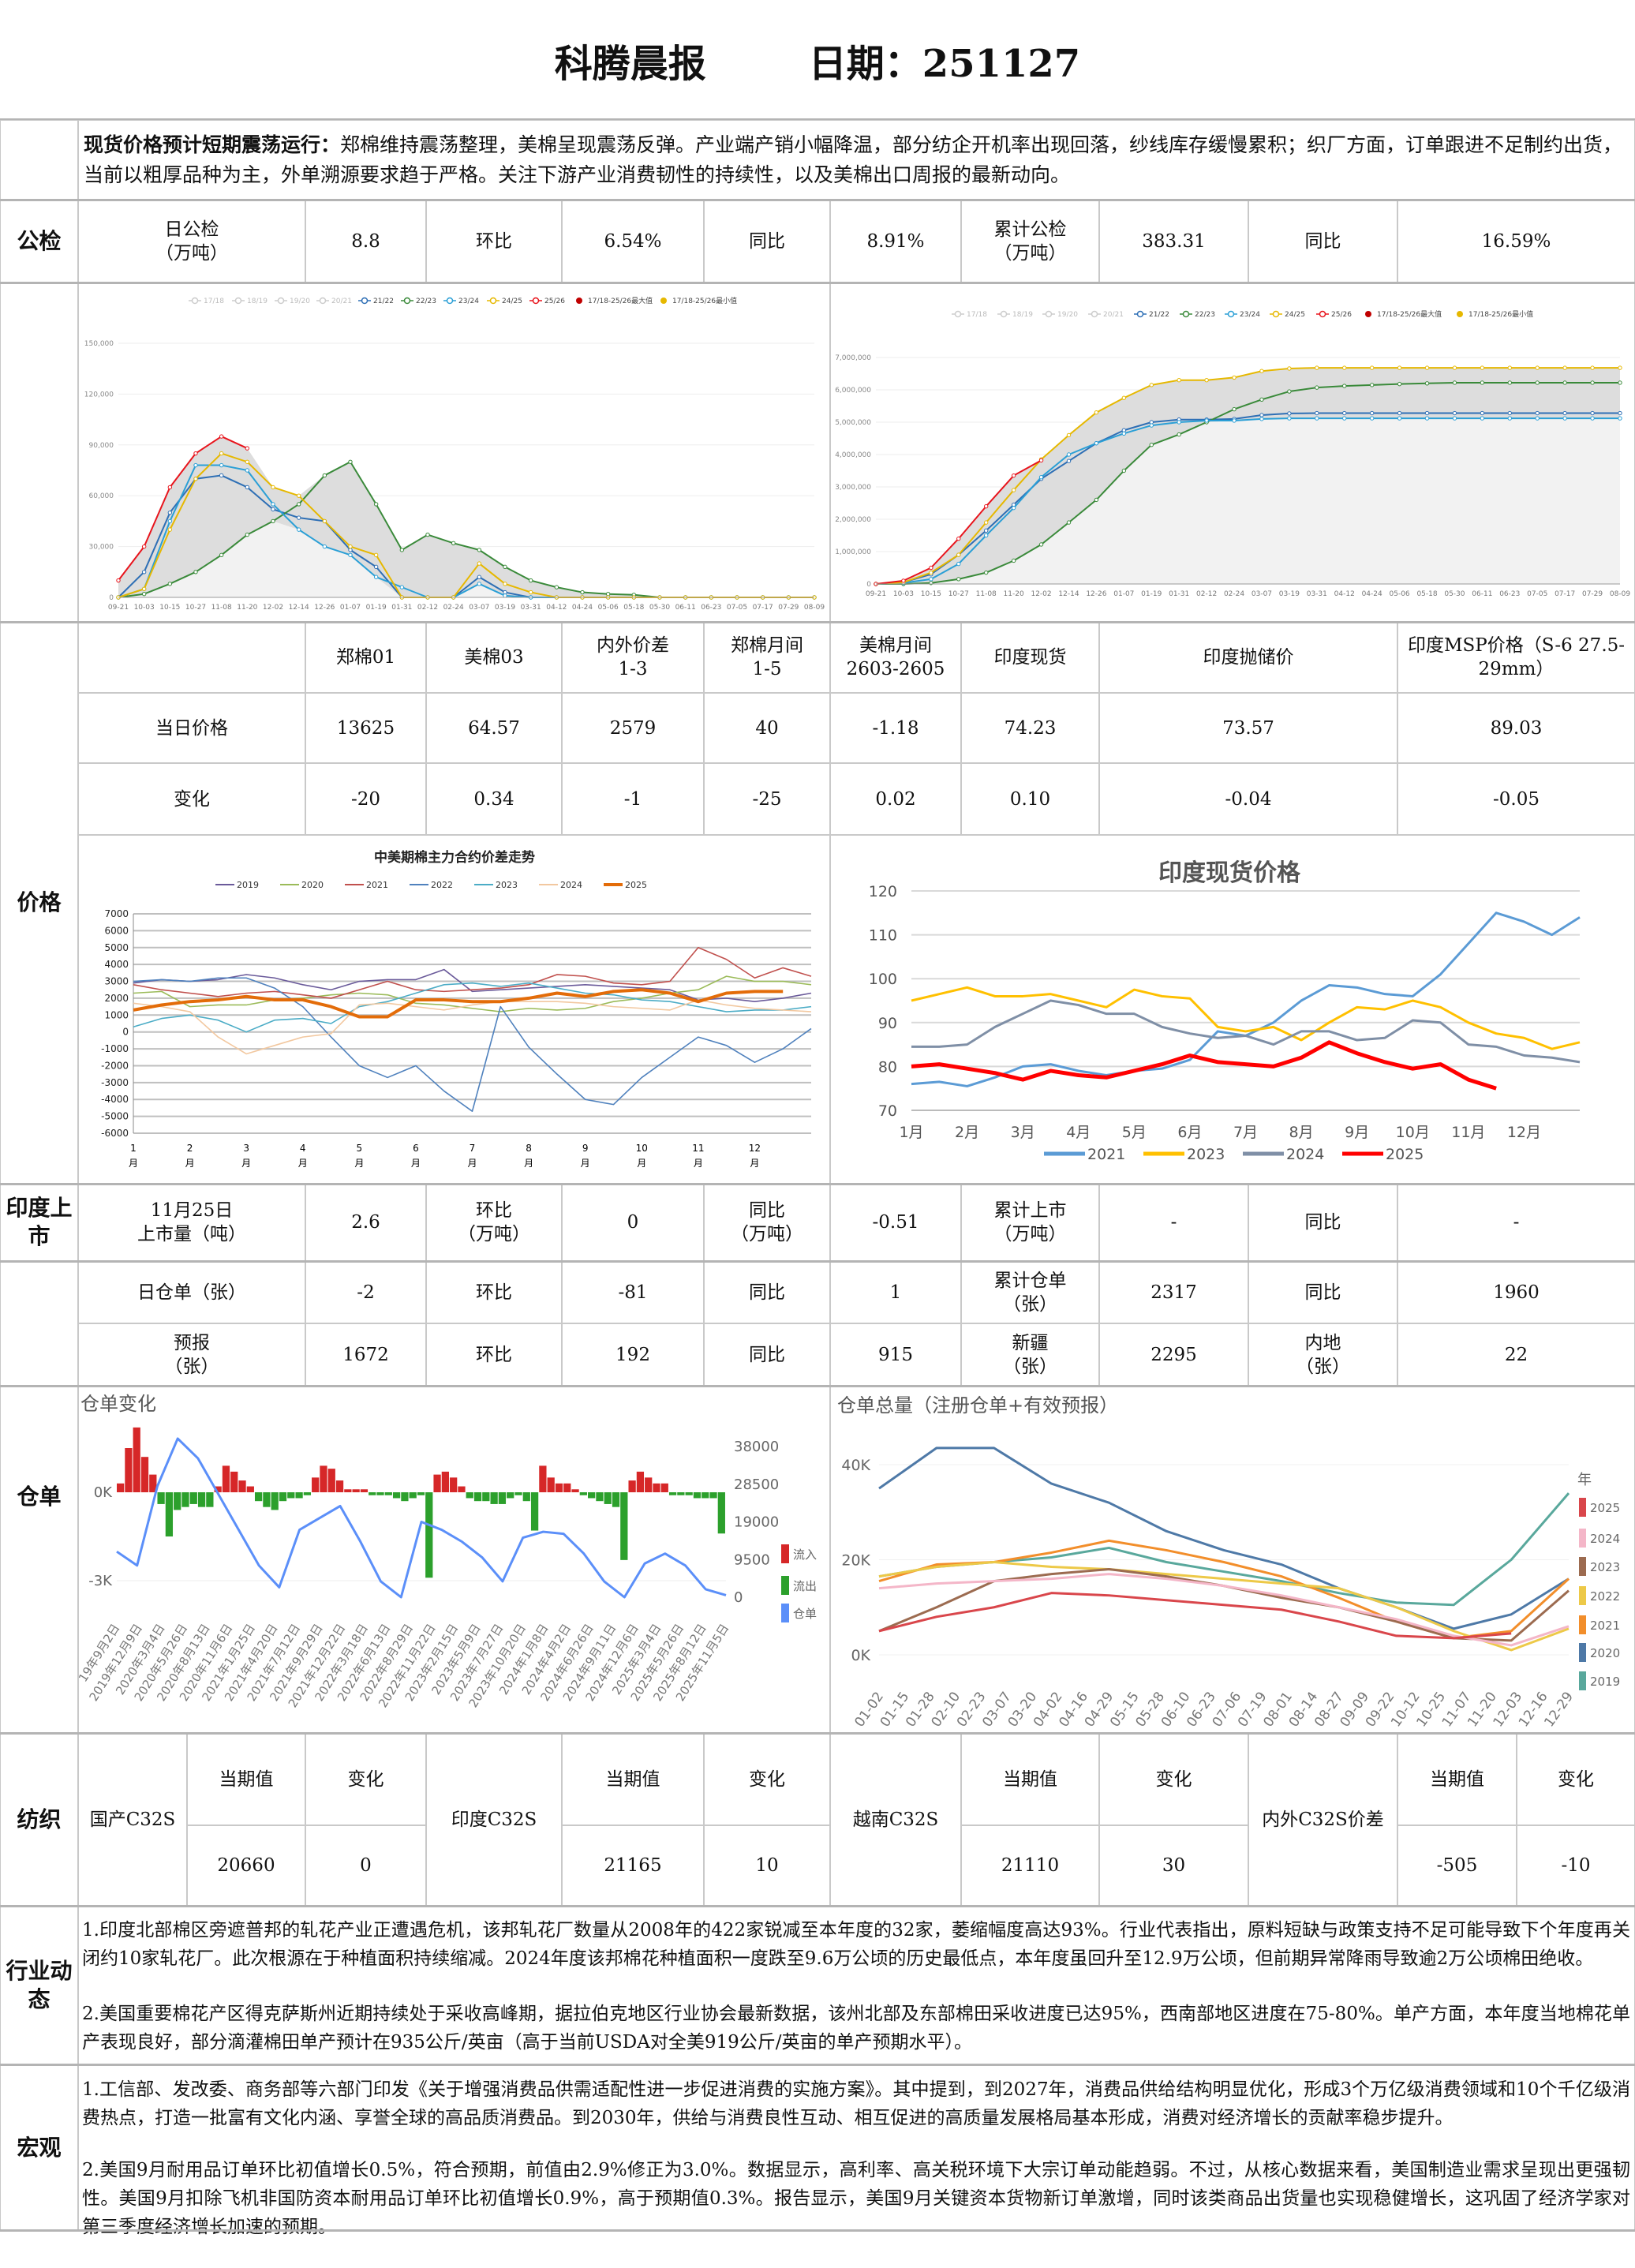 The image size is (1635, 2268). What do you see at coordinates (118, 608) in the screenshot?
I see `x-tick-label: 09-21` at bounding box center [118, 608].